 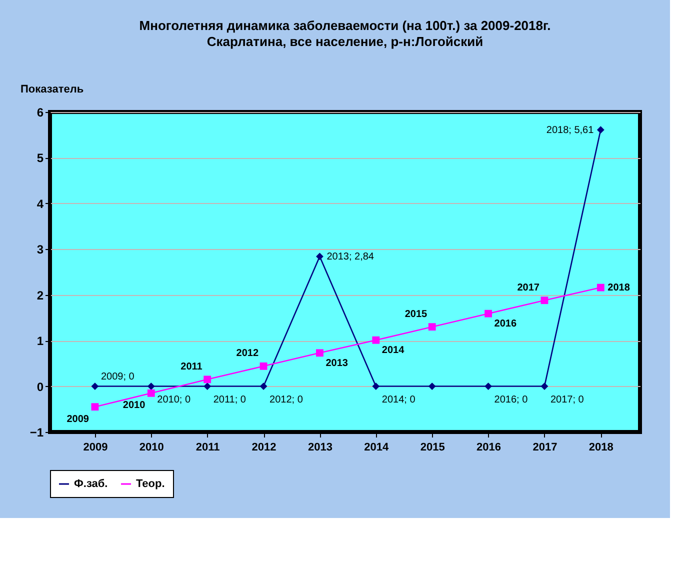 I want to click on legend-label: Теор., so click(x=150, y=484).